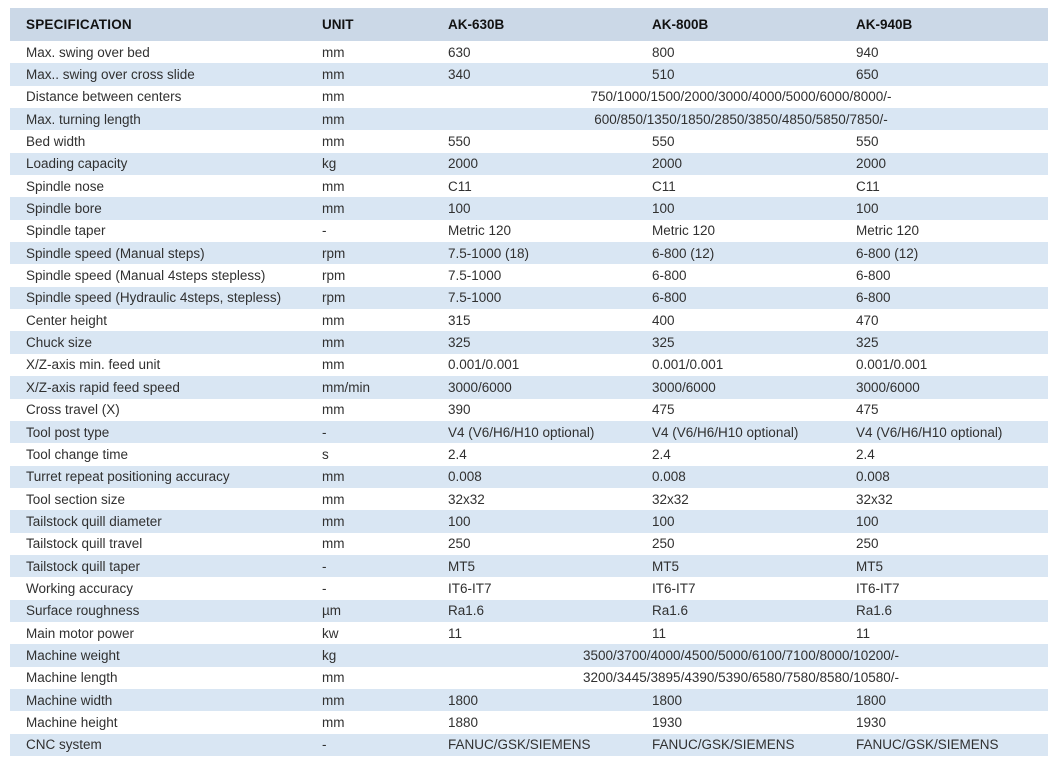 This screenshot has height=763, width=1056. What do you see at coordinates (867, 52) in the screenshot?
I see `value-cell: 940` at bounding box center [867, 52].